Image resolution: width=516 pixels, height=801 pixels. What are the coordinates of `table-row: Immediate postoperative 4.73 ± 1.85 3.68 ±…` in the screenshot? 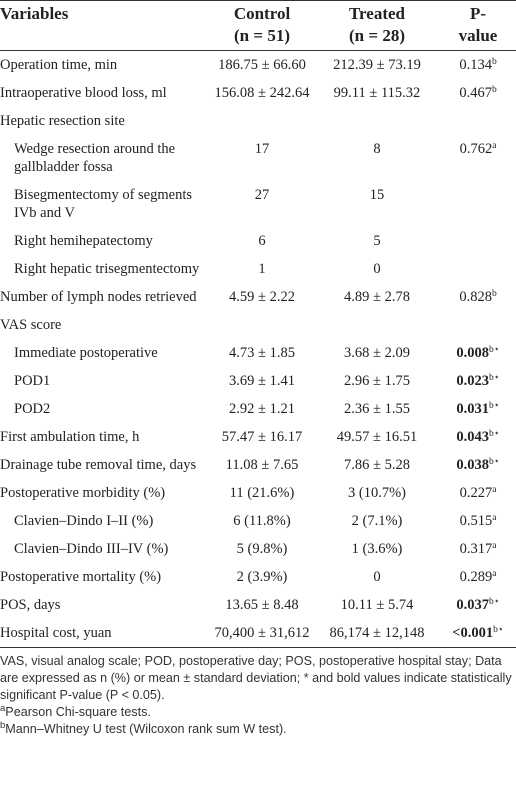 It's located at (258, 353).